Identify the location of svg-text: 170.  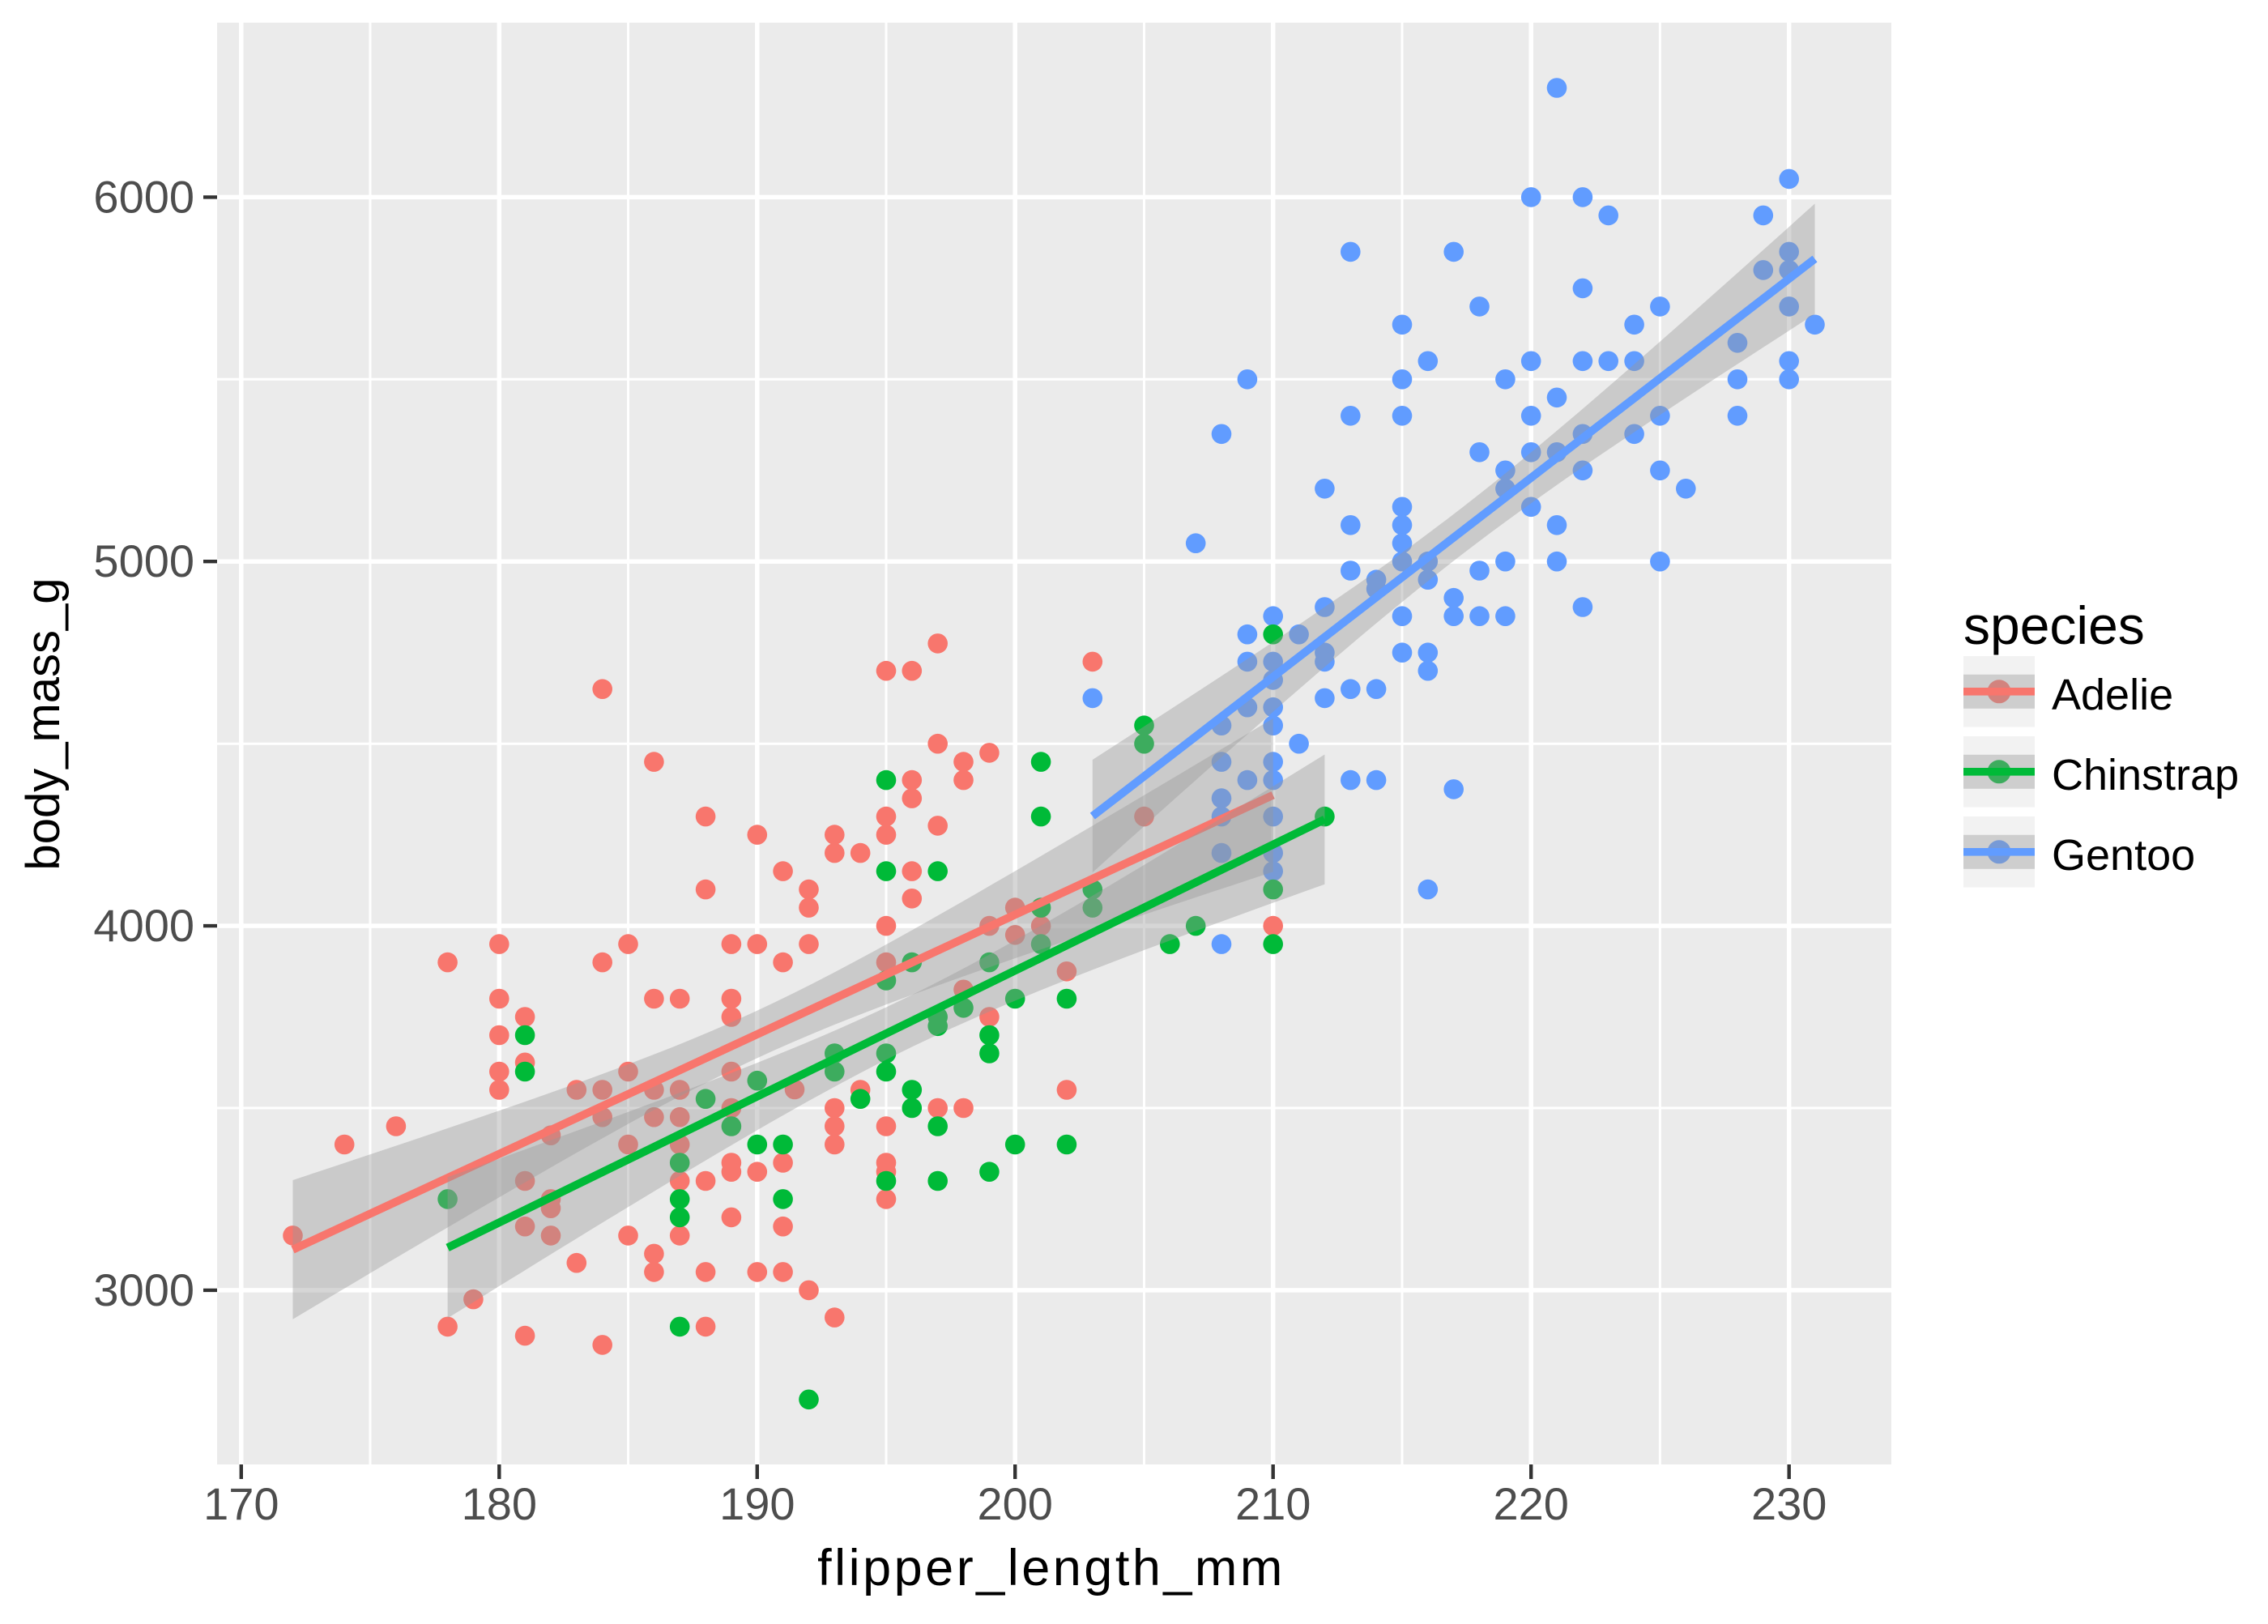
(241, 1503).